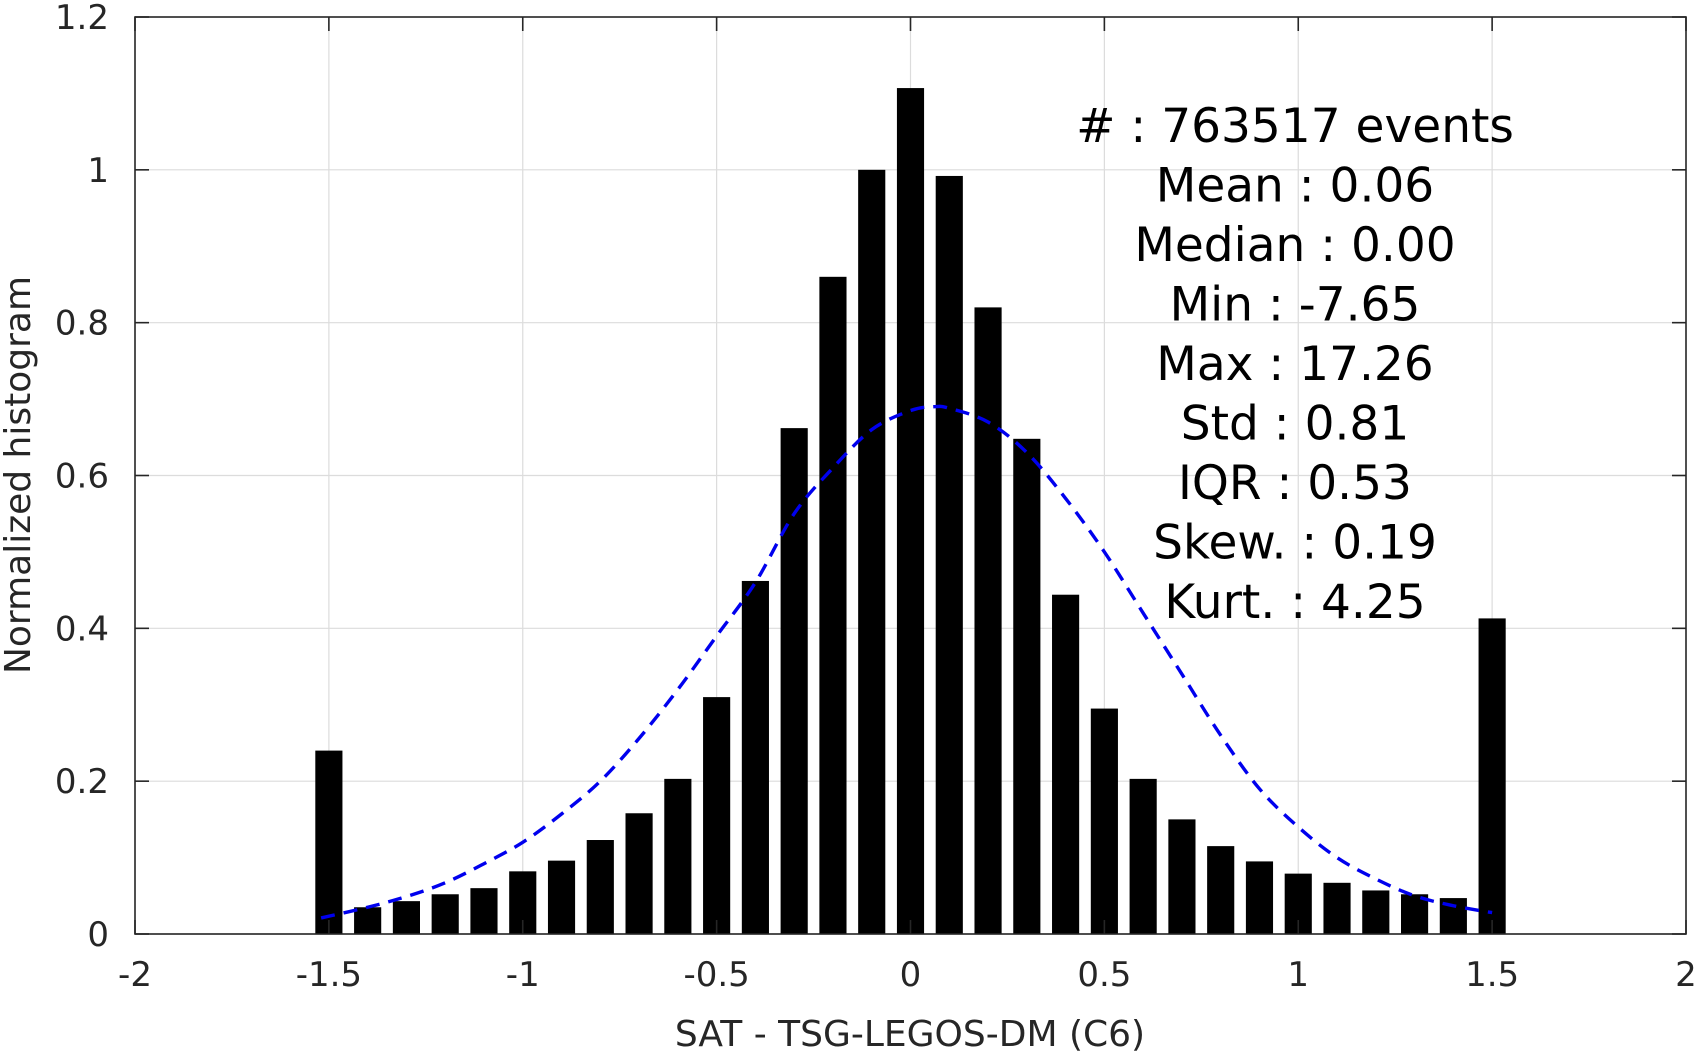 The width and height of the screenshot is (1703, 1053). I want to click on y-tick-label: 1.2, so click(82, 19).